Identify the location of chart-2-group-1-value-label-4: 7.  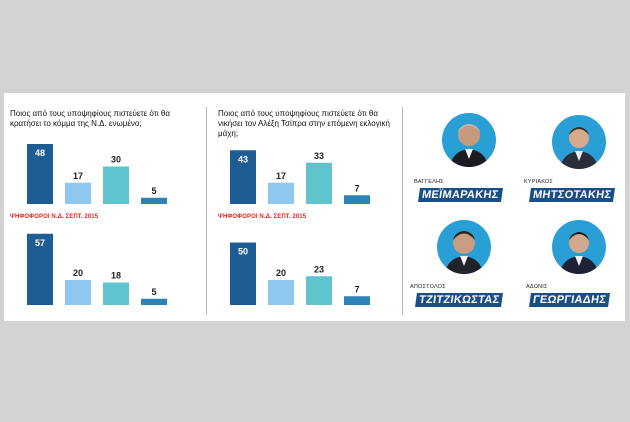
(356, 188).